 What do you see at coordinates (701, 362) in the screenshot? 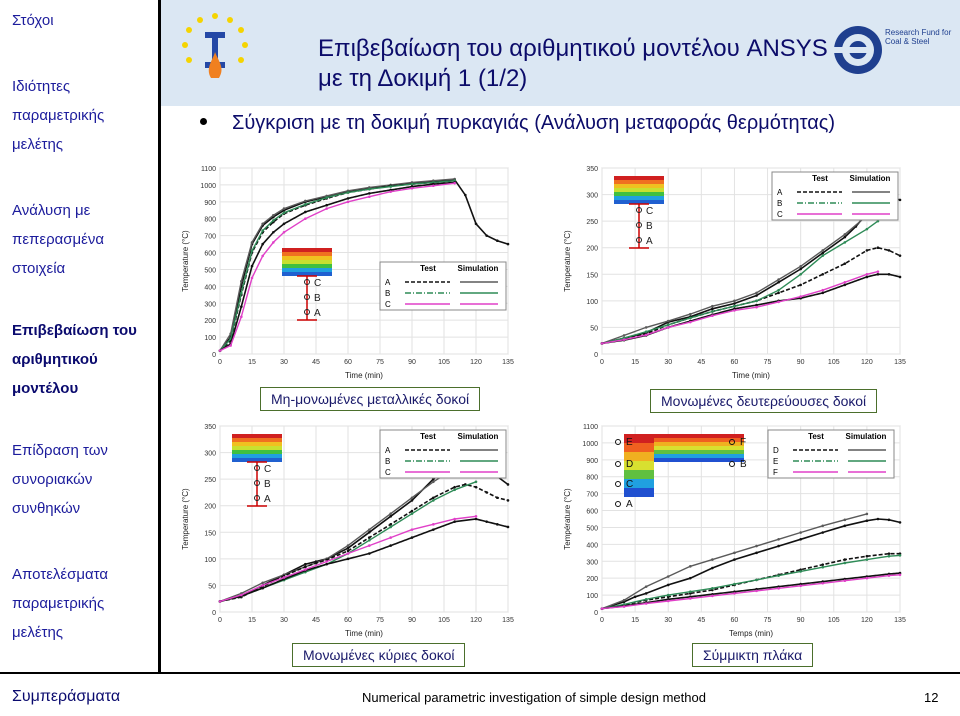
I see `x-tick-label: 45` at bounding box center [701, 362].